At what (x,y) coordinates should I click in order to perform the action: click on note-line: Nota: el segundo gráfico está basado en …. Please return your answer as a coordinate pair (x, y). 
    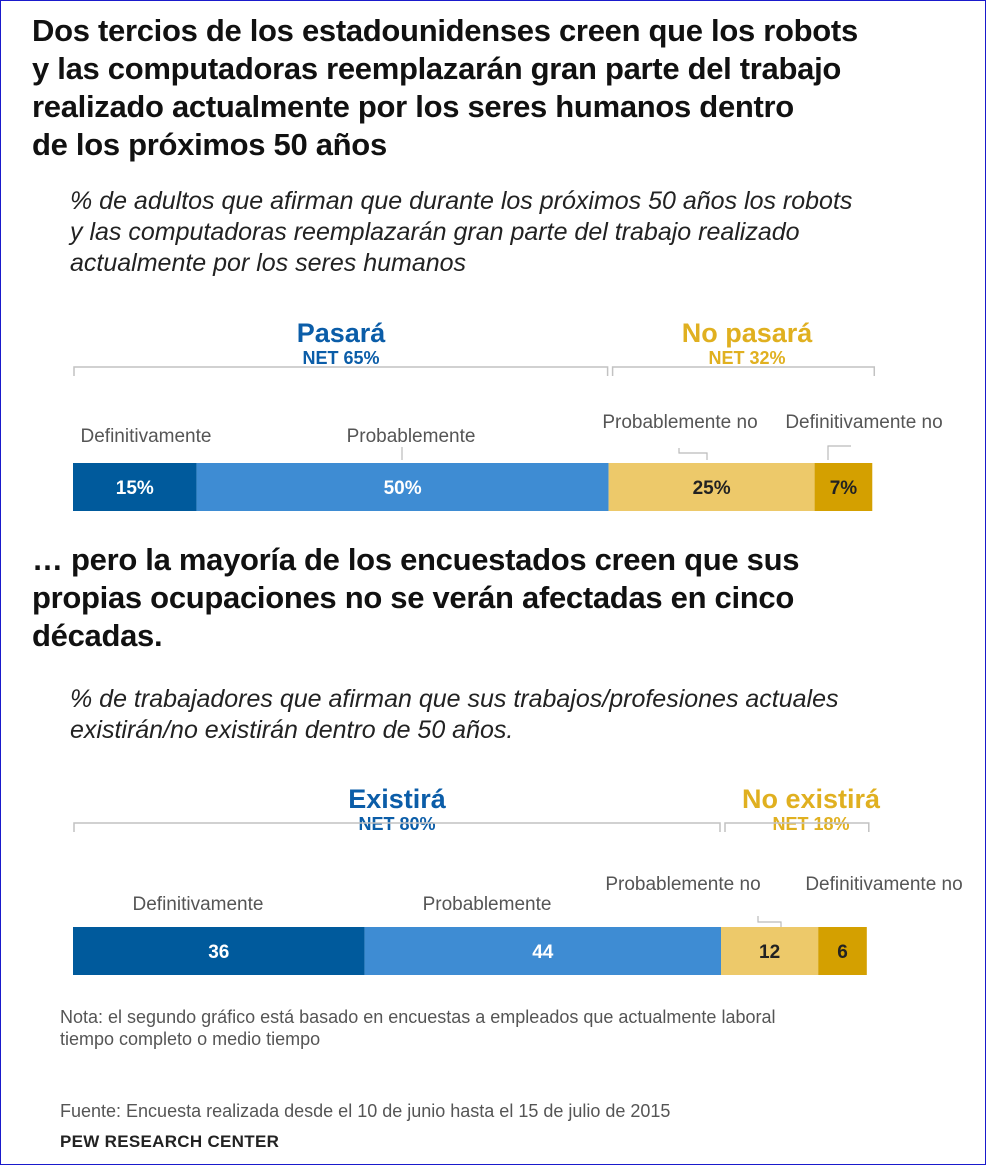
    Looking at the image, I should click on (418, 1017).